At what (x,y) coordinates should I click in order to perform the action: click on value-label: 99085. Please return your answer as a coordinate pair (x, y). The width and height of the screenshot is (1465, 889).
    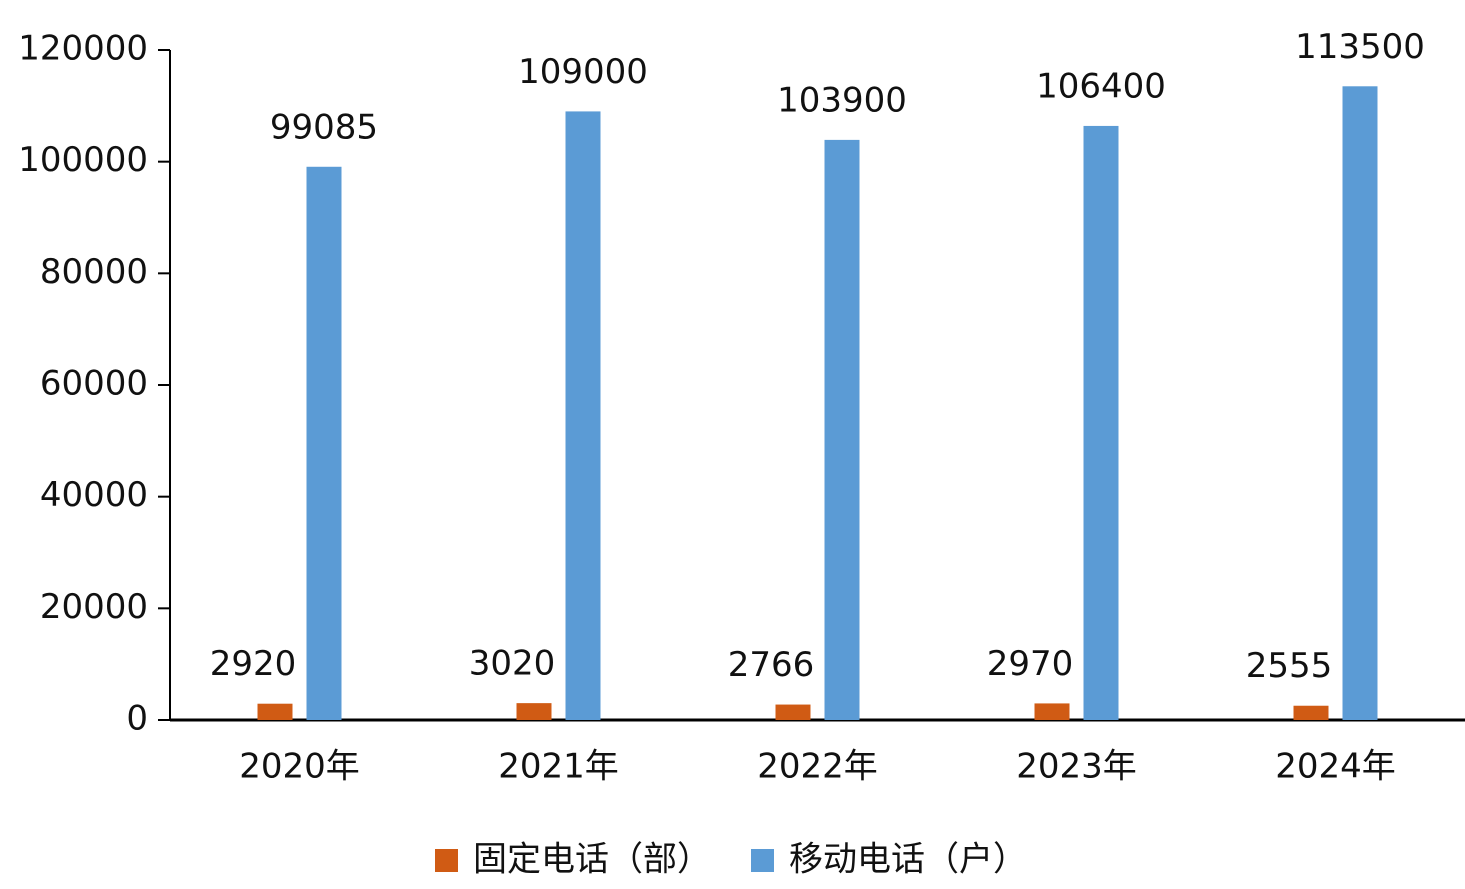
    Looking at the image, I should click on (324, 127).